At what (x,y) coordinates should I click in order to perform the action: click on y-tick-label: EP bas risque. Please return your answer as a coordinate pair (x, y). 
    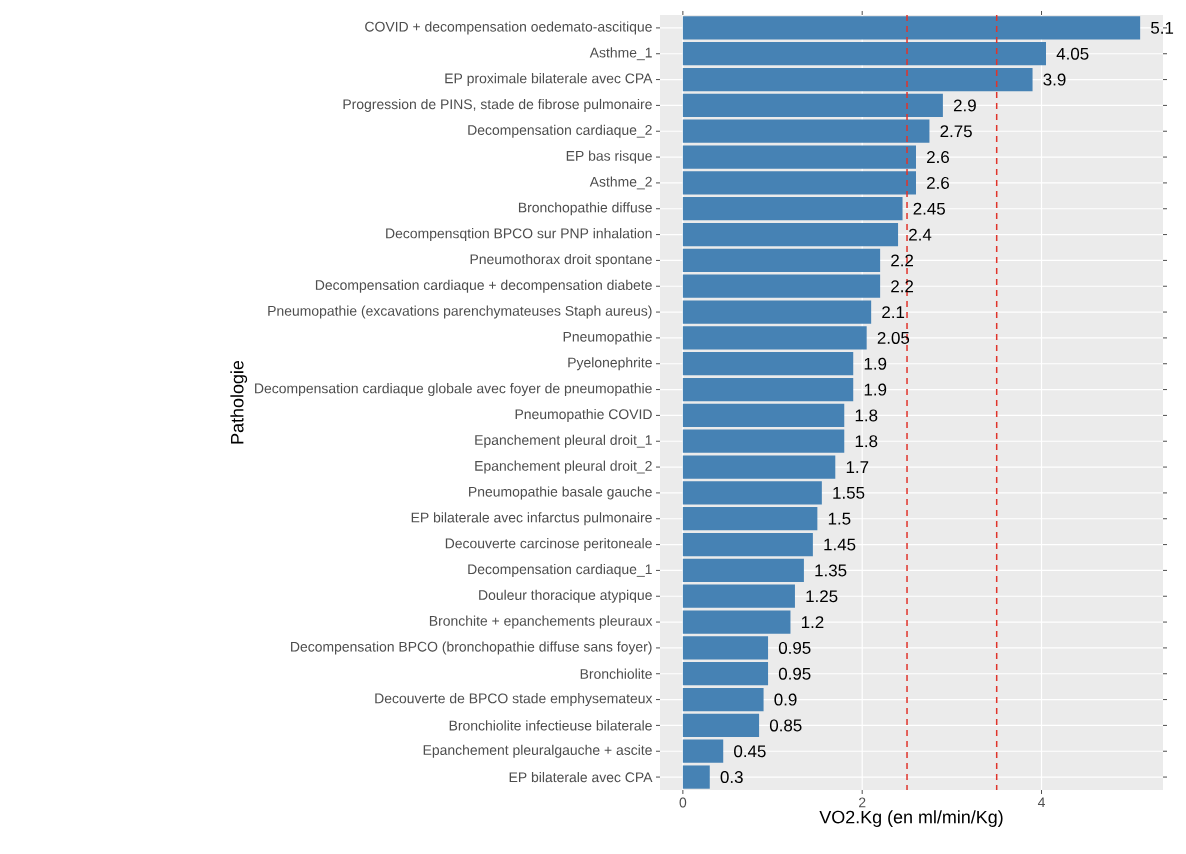
    Looking at the image, I should click on (609, 157).